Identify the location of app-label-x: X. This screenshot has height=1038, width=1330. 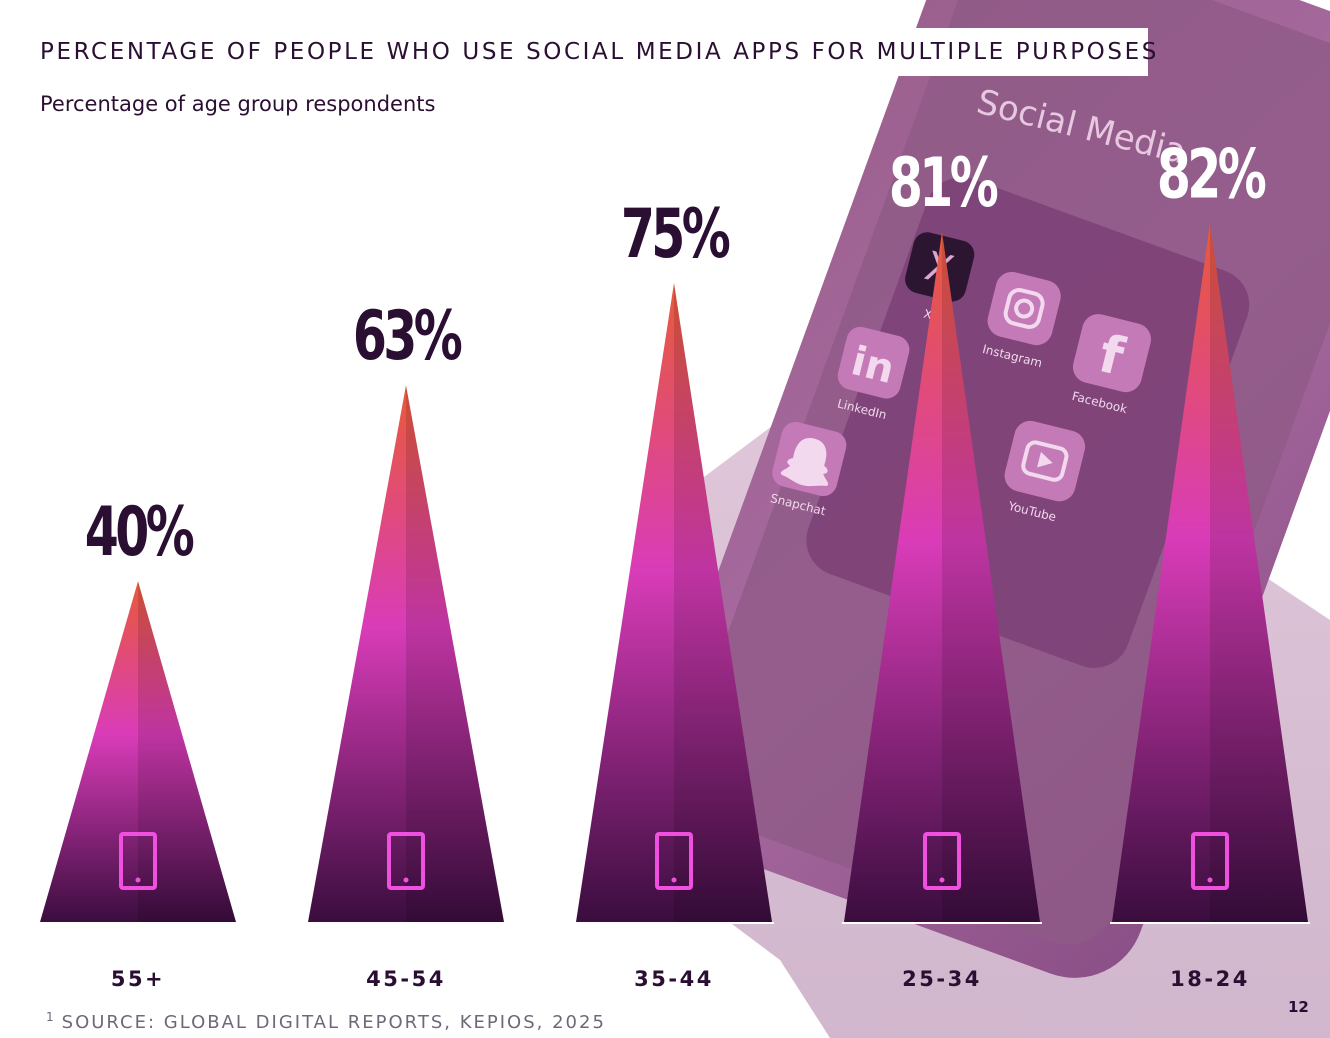
(927, 315).